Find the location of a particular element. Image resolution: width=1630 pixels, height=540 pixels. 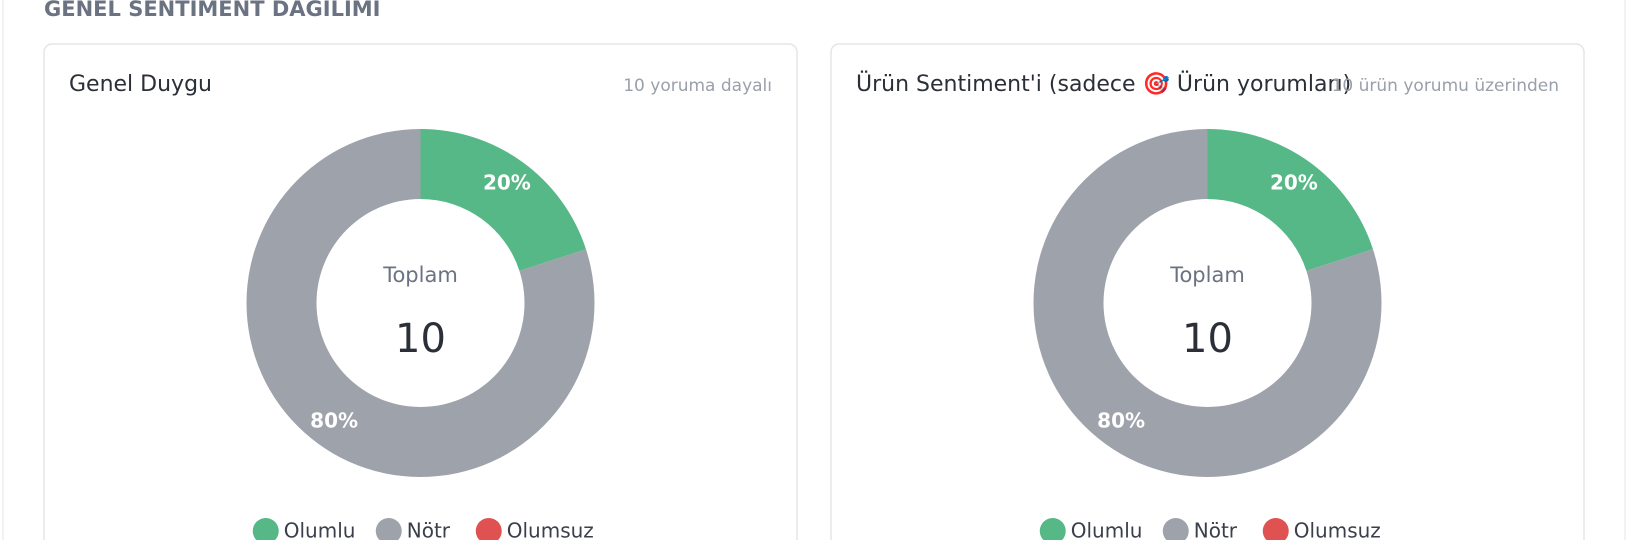

card-subtitle: 10 ürün yorumu üzerinden is located at coordinates (1445, 86).